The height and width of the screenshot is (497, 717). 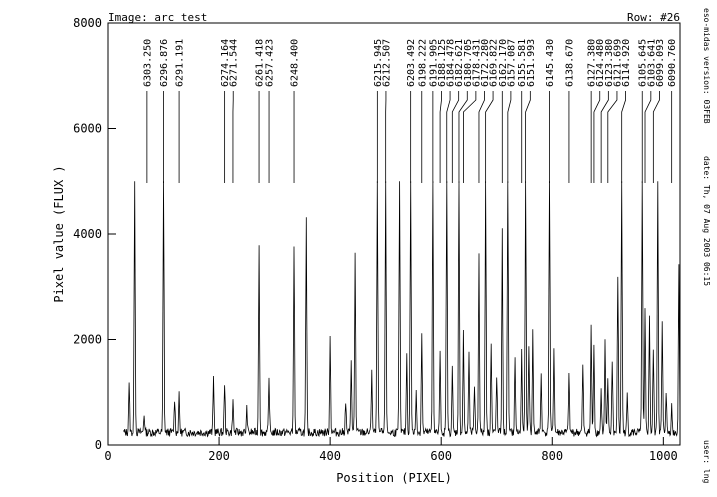 I want to click on line-id-label: 6138.670, so click(x=569, y=63).